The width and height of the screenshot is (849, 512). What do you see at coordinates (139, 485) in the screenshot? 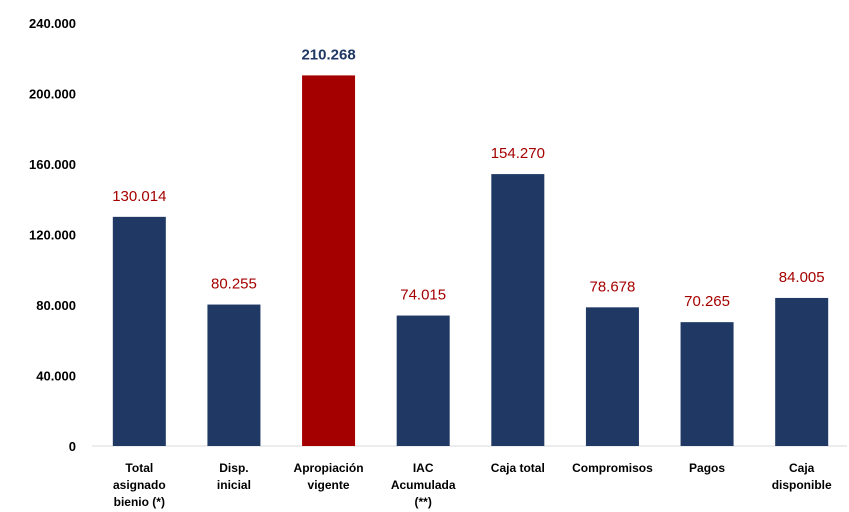
I see `x-tick-label: Total asignado bienio (*)` at bounding box center [139, 485].